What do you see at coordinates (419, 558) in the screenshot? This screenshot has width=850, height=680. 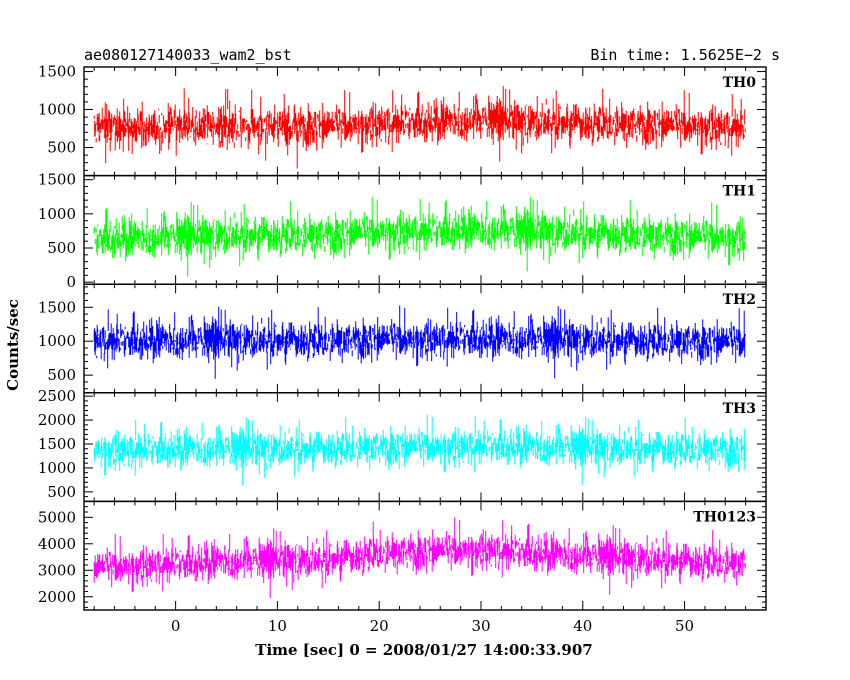 I see `series-th0123` at bounding box center [419, 558].